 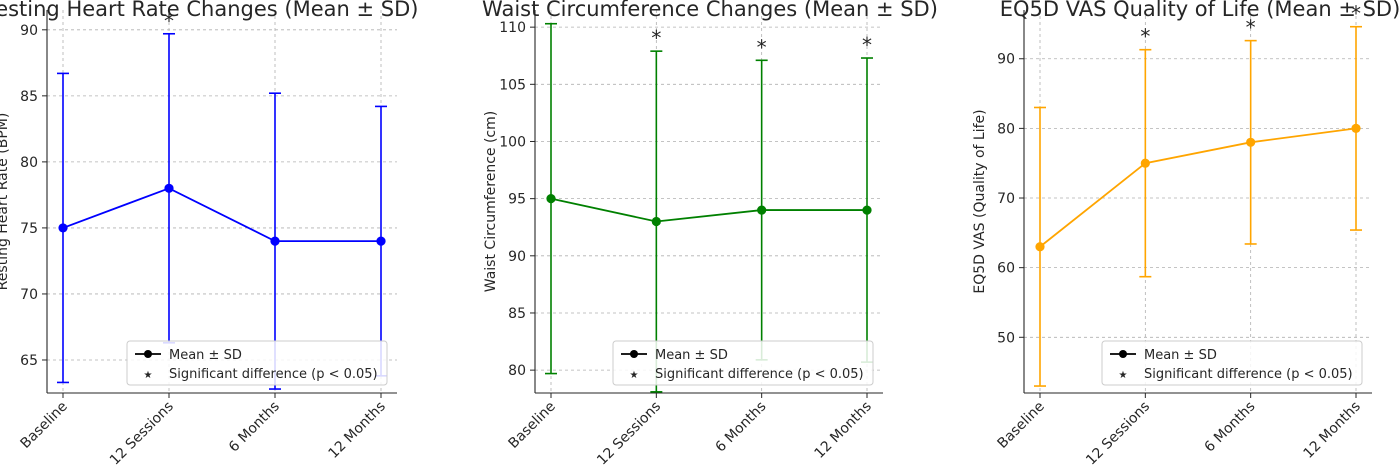 I want to click on y-tick-label: 110, so click(x=512, y=28).